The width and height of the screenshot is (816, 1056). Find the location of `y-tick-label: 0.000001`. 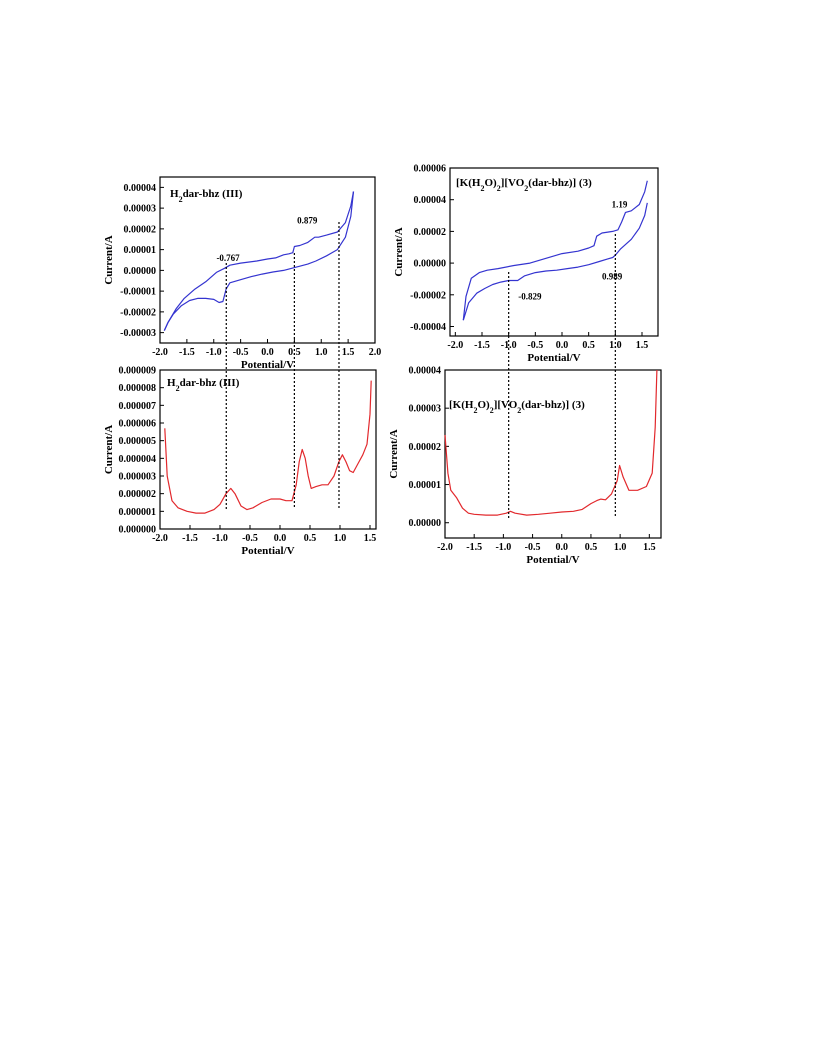

y-tick-label: 0.000001 is located at coordinates (138, 512).